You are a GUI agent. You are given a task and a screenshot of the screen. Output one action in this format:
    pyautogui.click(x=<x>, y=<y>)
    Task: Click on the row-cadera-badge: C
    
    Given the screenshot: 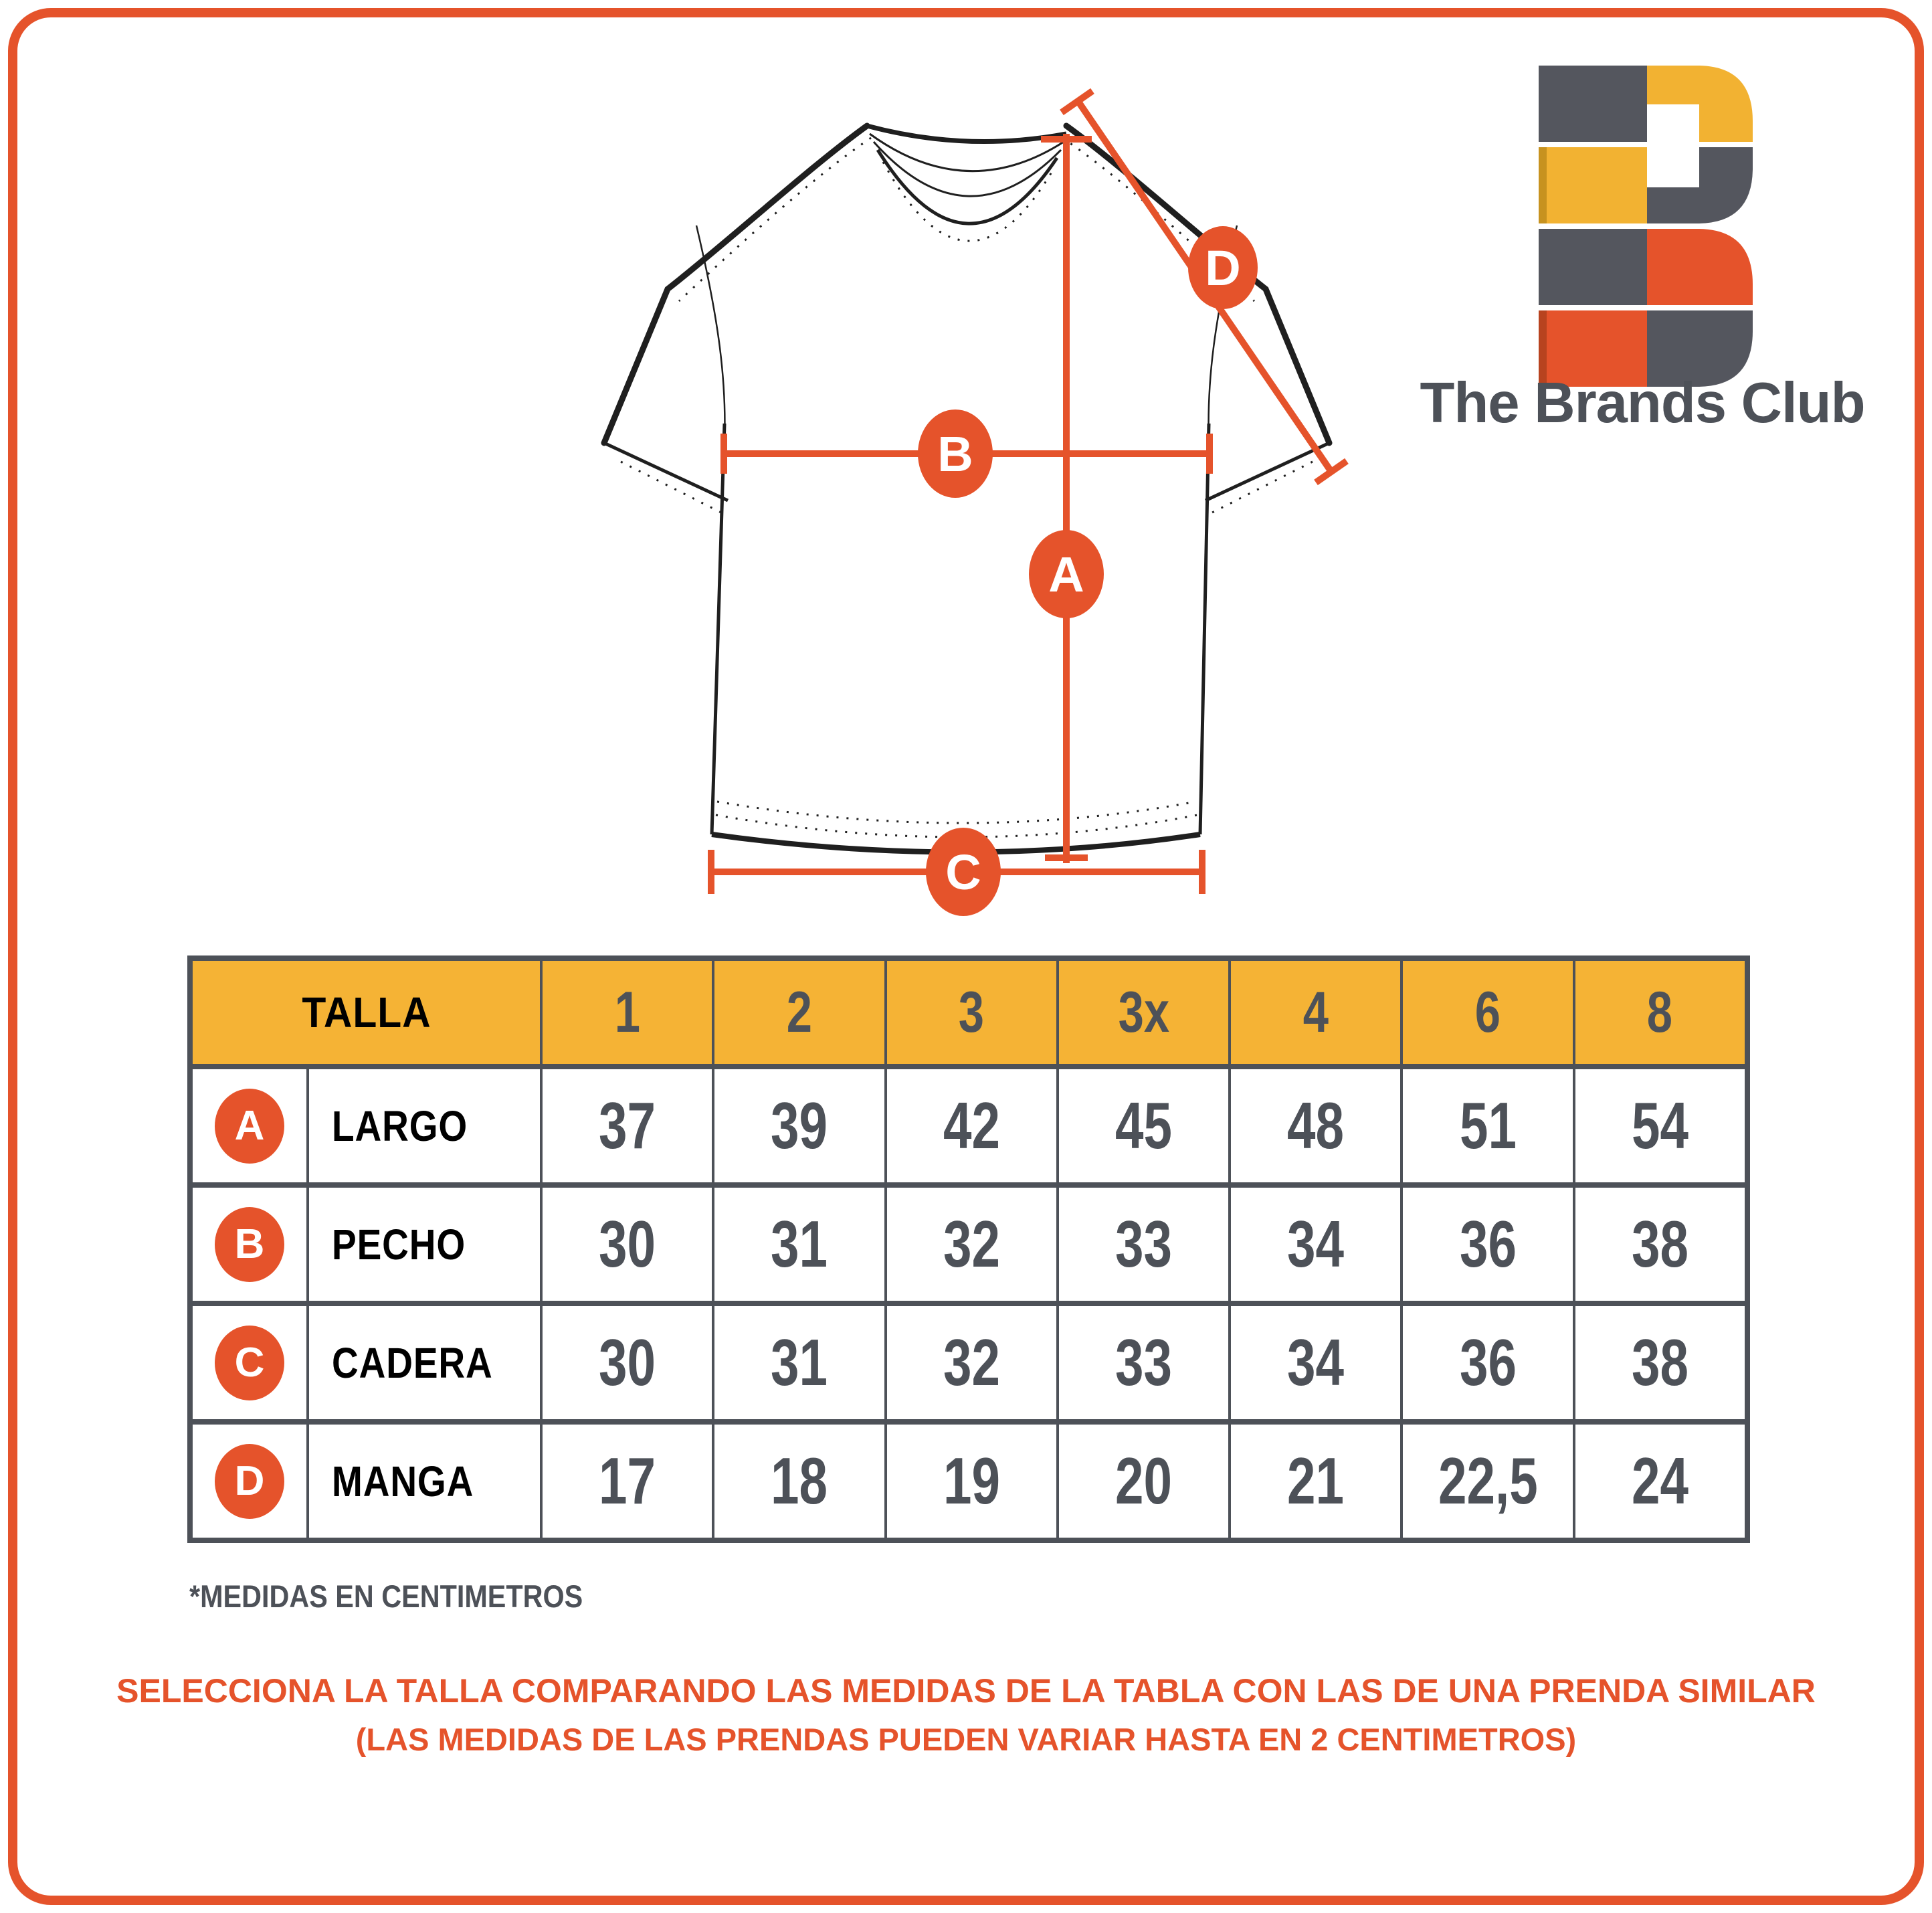 What is the action you would take?
    pyautogui.click(x=250, y=1362)
    